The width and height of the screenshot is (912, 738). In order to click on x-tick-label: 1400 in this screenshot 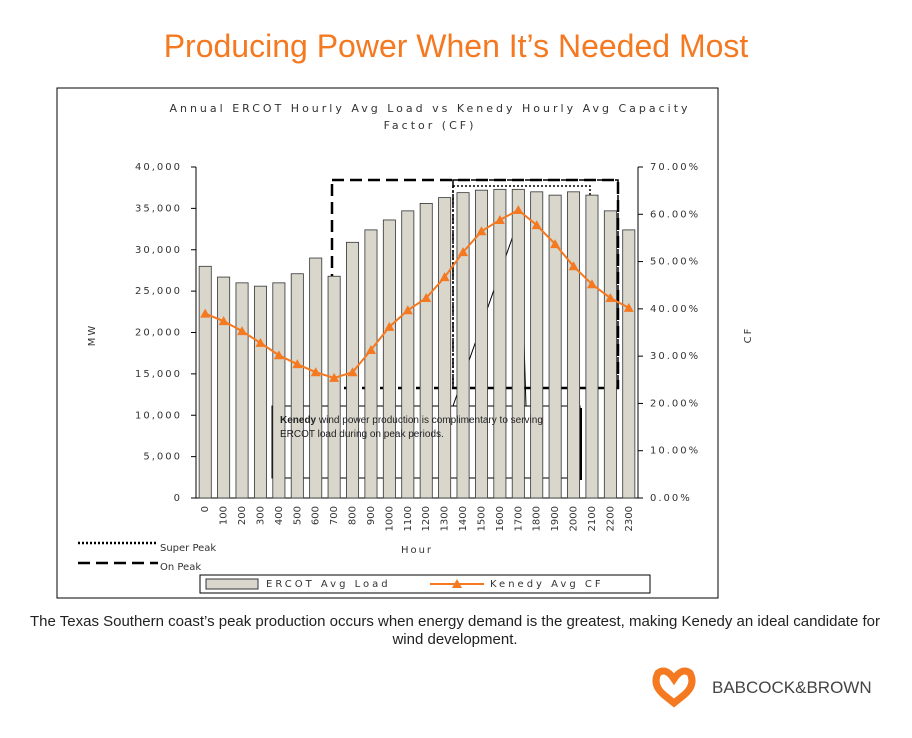, I will do `click(463, 518)`.